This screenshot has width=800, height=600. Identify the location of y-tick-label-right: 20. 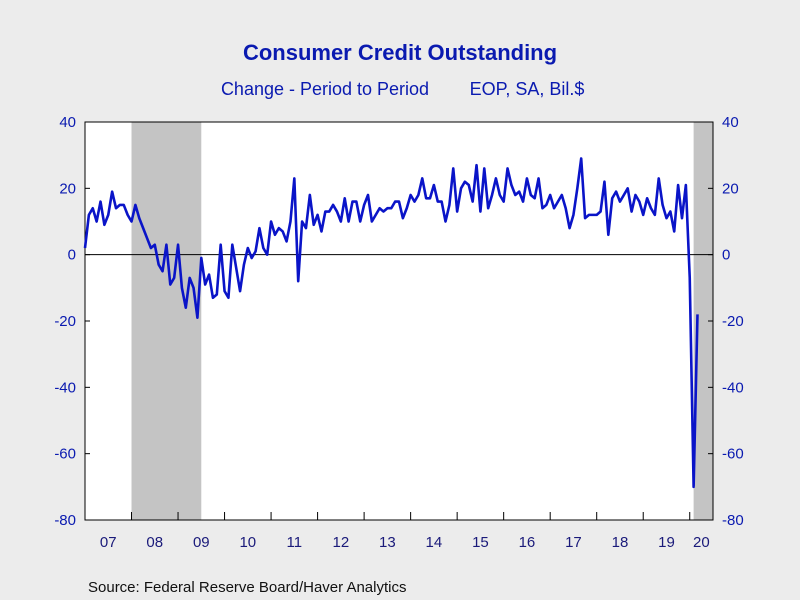
(730, 188).